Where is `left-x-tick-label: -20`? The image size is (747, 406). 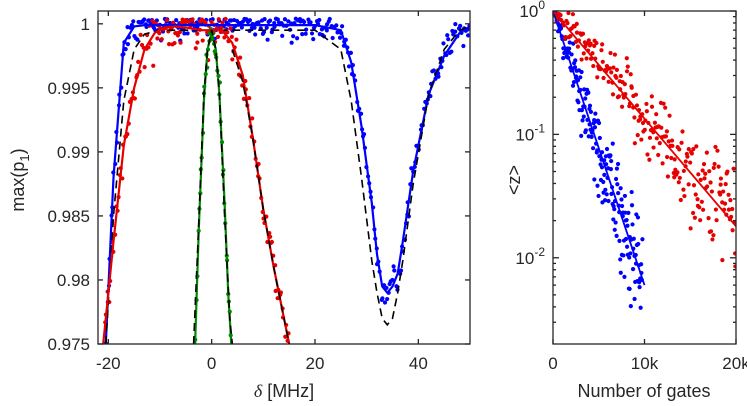 left-x-tick-label: -20 is located at coordinates (108, 363).